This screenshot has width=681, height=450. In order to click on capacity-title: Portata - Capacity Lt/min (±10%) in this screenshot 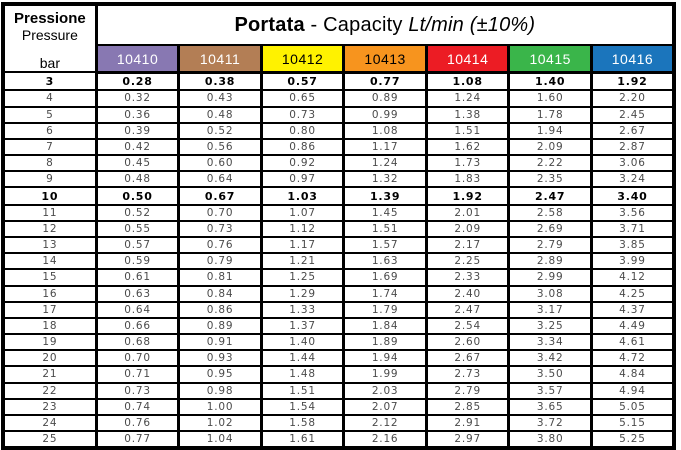, I will do `click(385, 24)`.